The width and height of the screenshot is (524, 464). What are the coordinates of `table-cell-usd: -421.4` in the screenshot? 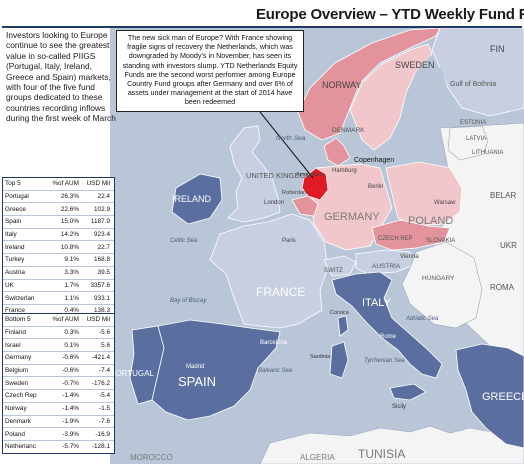 It's located at (100, 358).